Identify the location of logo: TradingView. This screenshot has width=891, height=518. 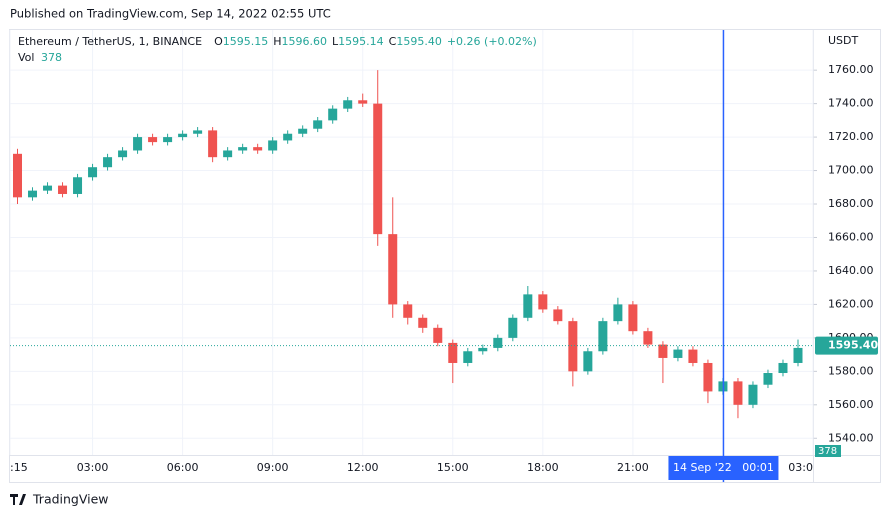
(59, 499).